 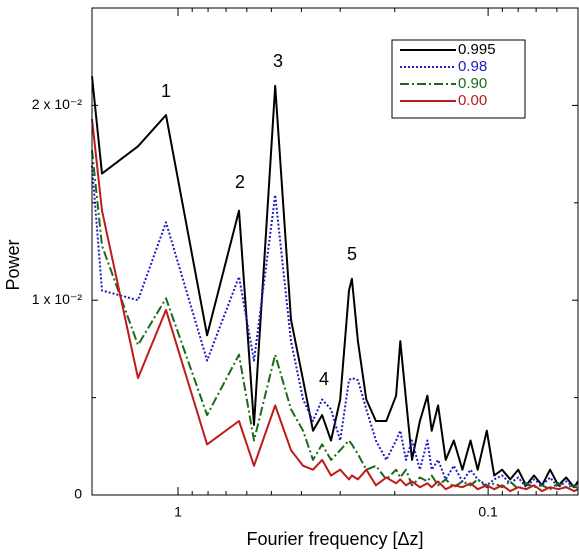 What do you see at coordinates (477, 49) in the screenshot?
I see `legend-label: 0.995` at bounding box center [477, 49].